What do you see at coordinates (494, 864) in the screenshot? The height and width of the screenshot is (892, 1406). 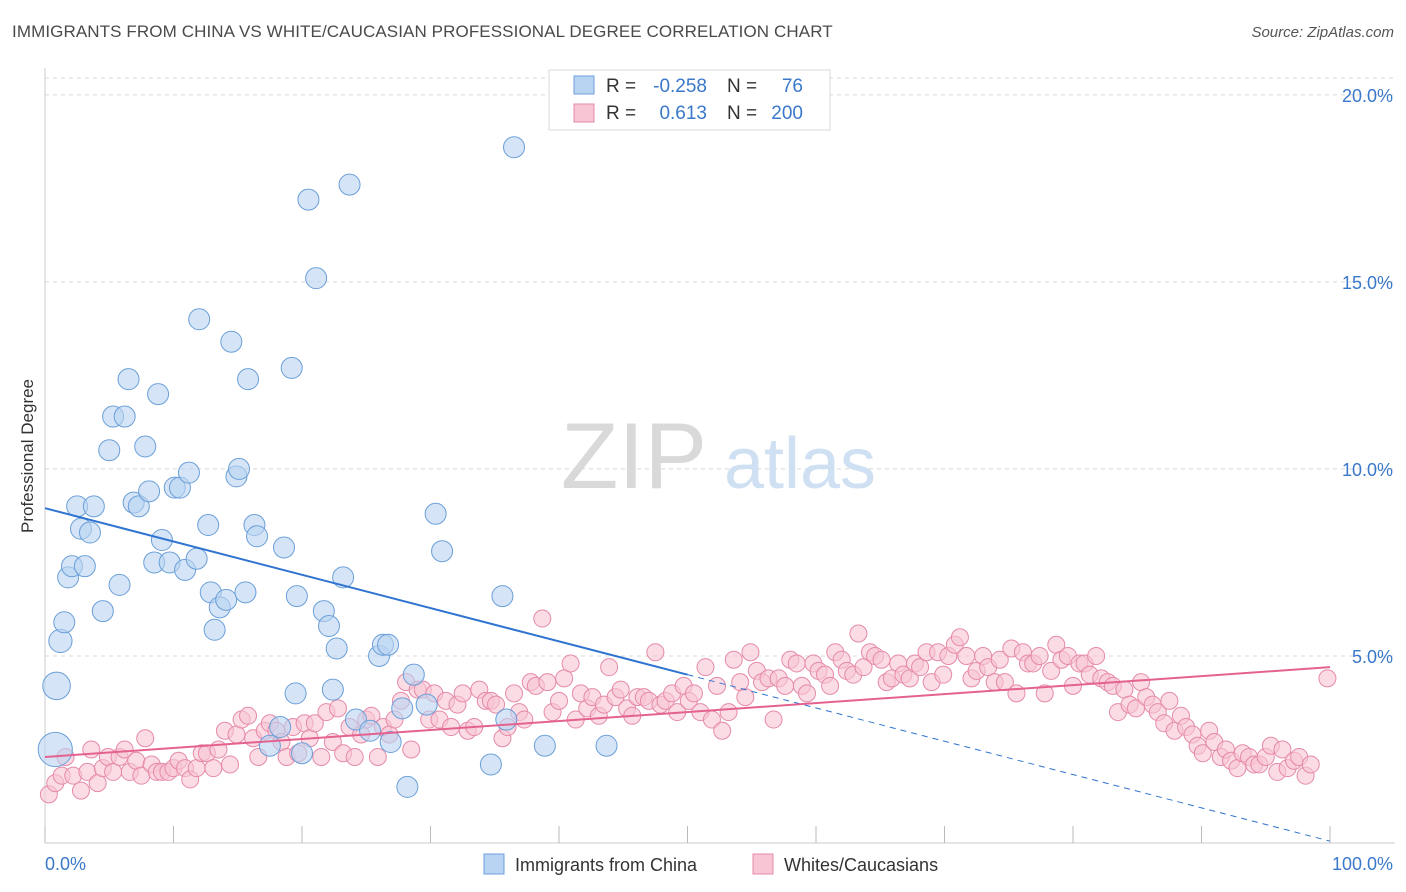 I see `legend-bottom-china-swatch` at bounding box center [494, 864].